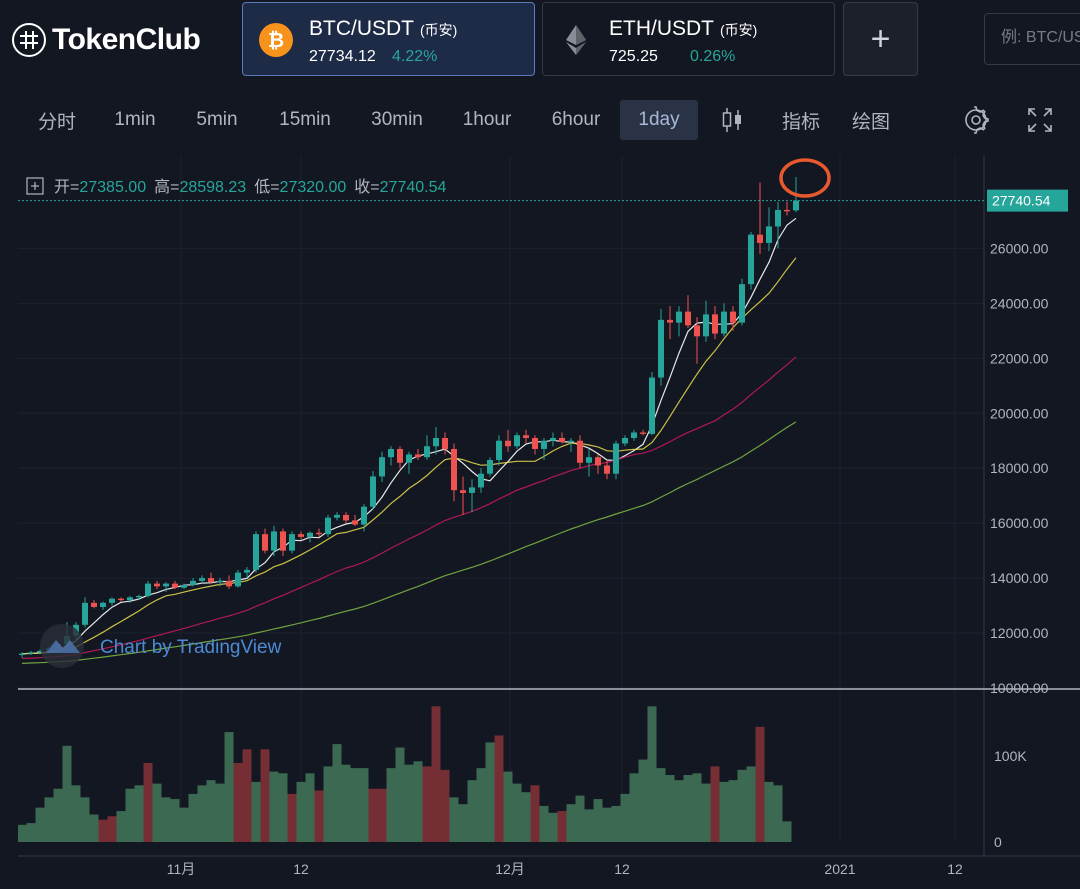 The width and height of the screenshot is (1080, 889). I want to click on time-tick-label: 2021, so click(839, 869).